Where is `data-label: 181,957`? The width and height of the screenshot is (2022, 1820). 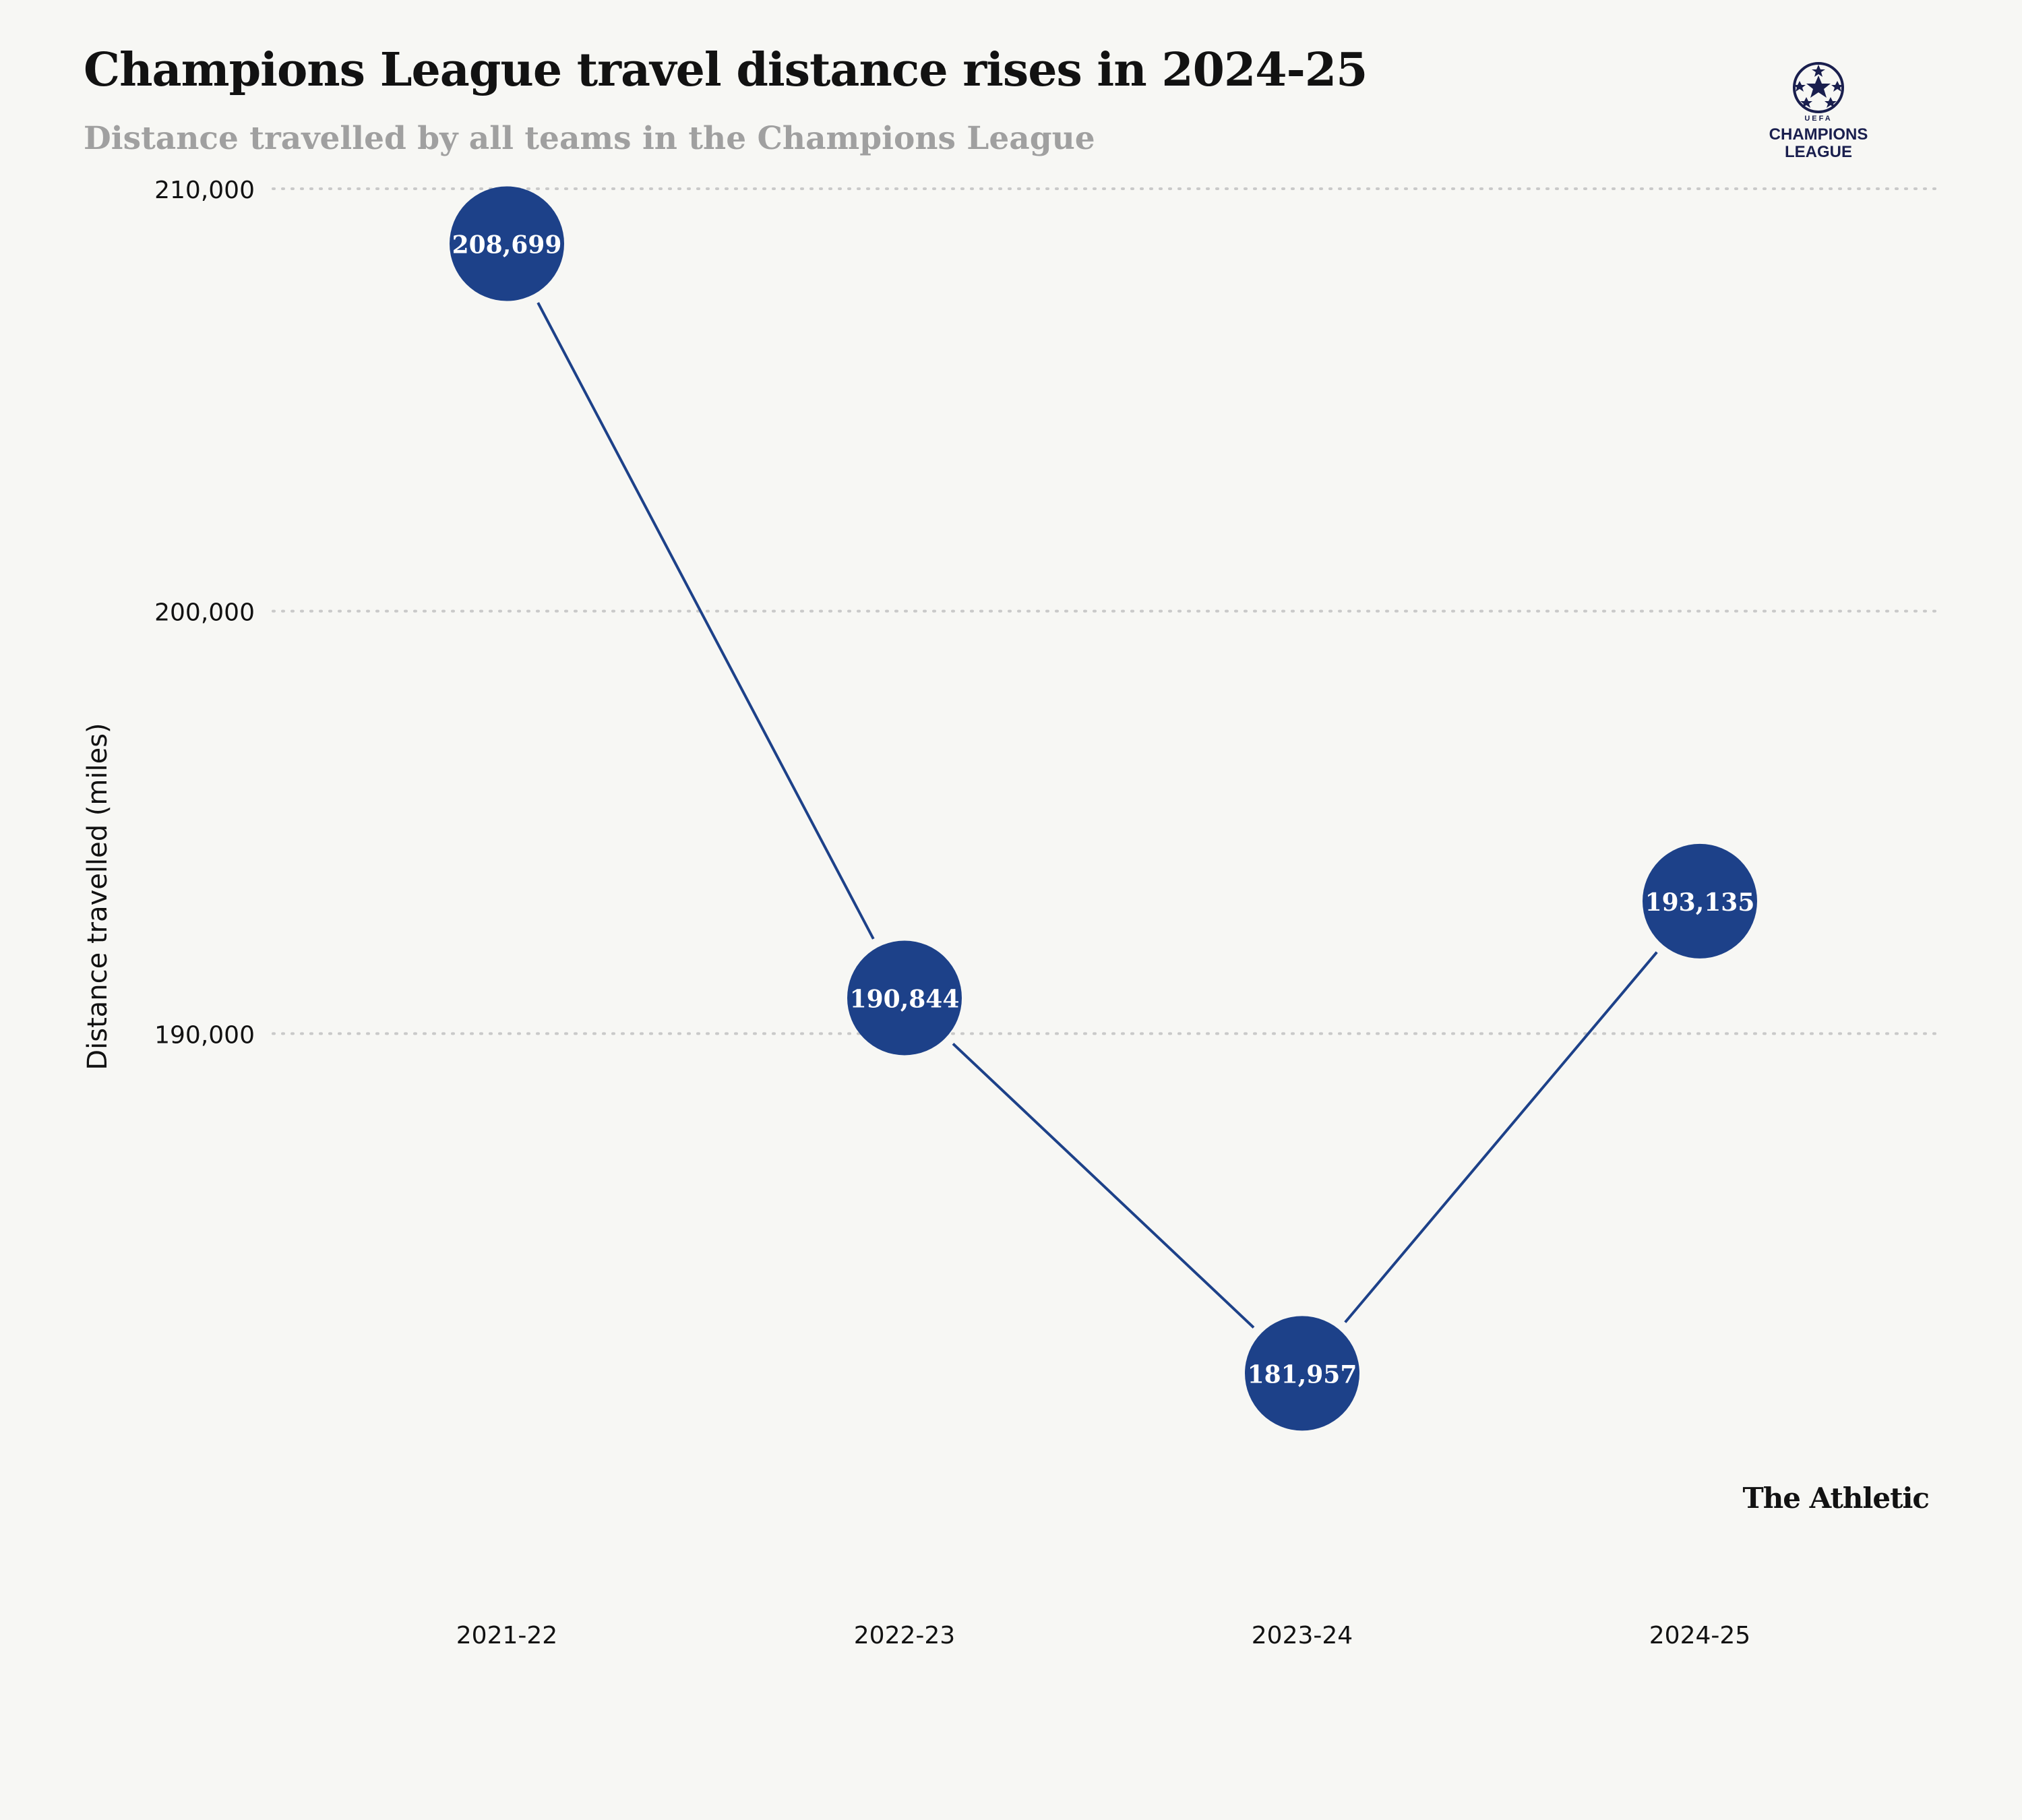 data-label: 181,957 is located at coordinates (1302, 1374).